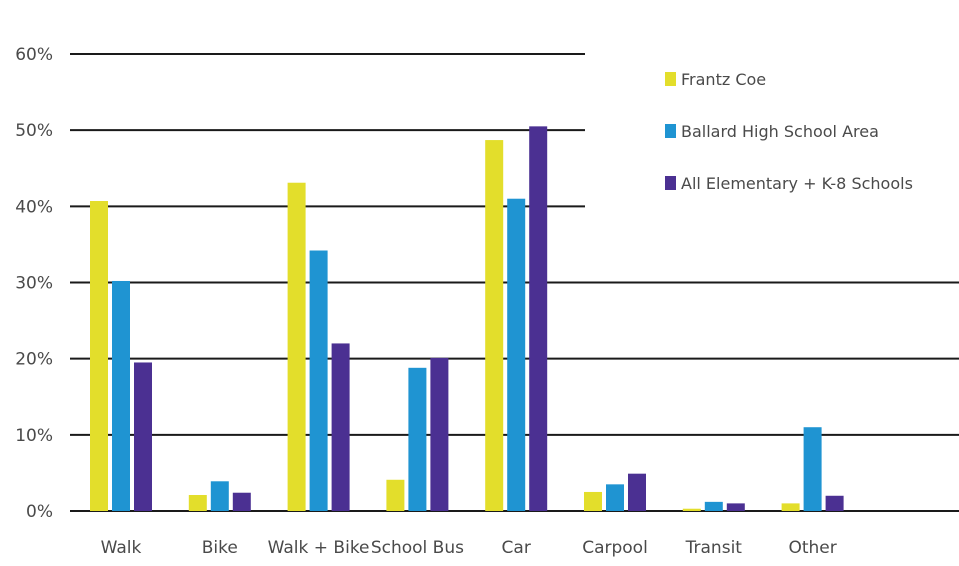 The width and height of the screenshot is (959, 566). I want to click on y-axis-tick-labels: 0% 10% 20% 30% 40% 50% 60%, so click(34, 283).